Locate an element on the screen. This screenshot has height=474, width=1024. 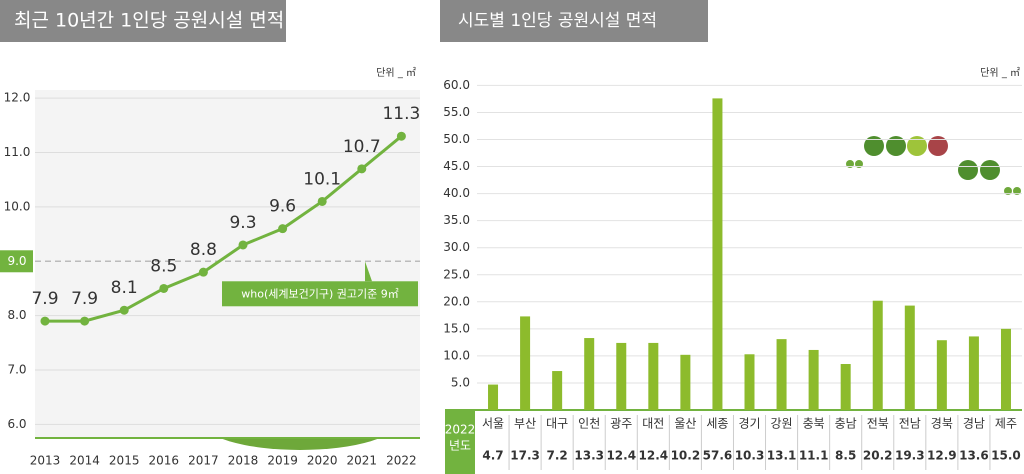
y-tick-label: 50.0 is located at coordinates (456, 139).